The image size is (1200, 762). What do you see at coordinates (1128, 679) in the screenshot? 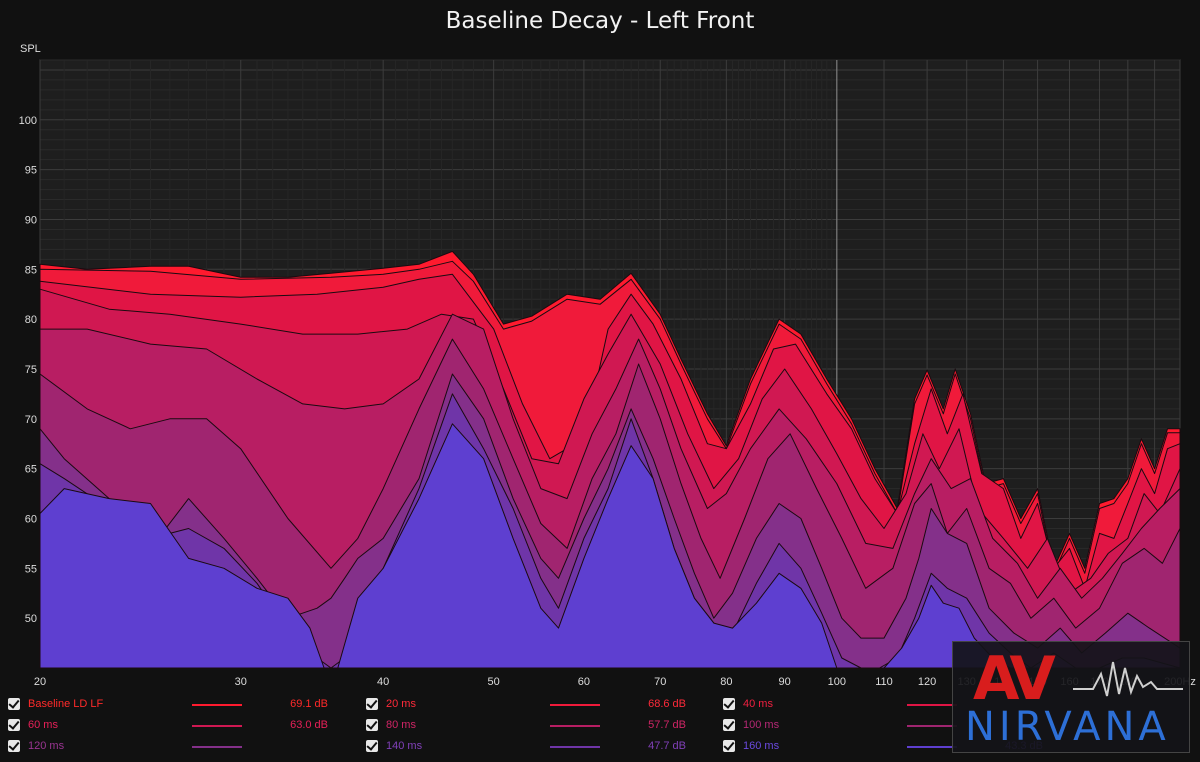
I see `waveform-icon` at bounding box center [1128, 679].